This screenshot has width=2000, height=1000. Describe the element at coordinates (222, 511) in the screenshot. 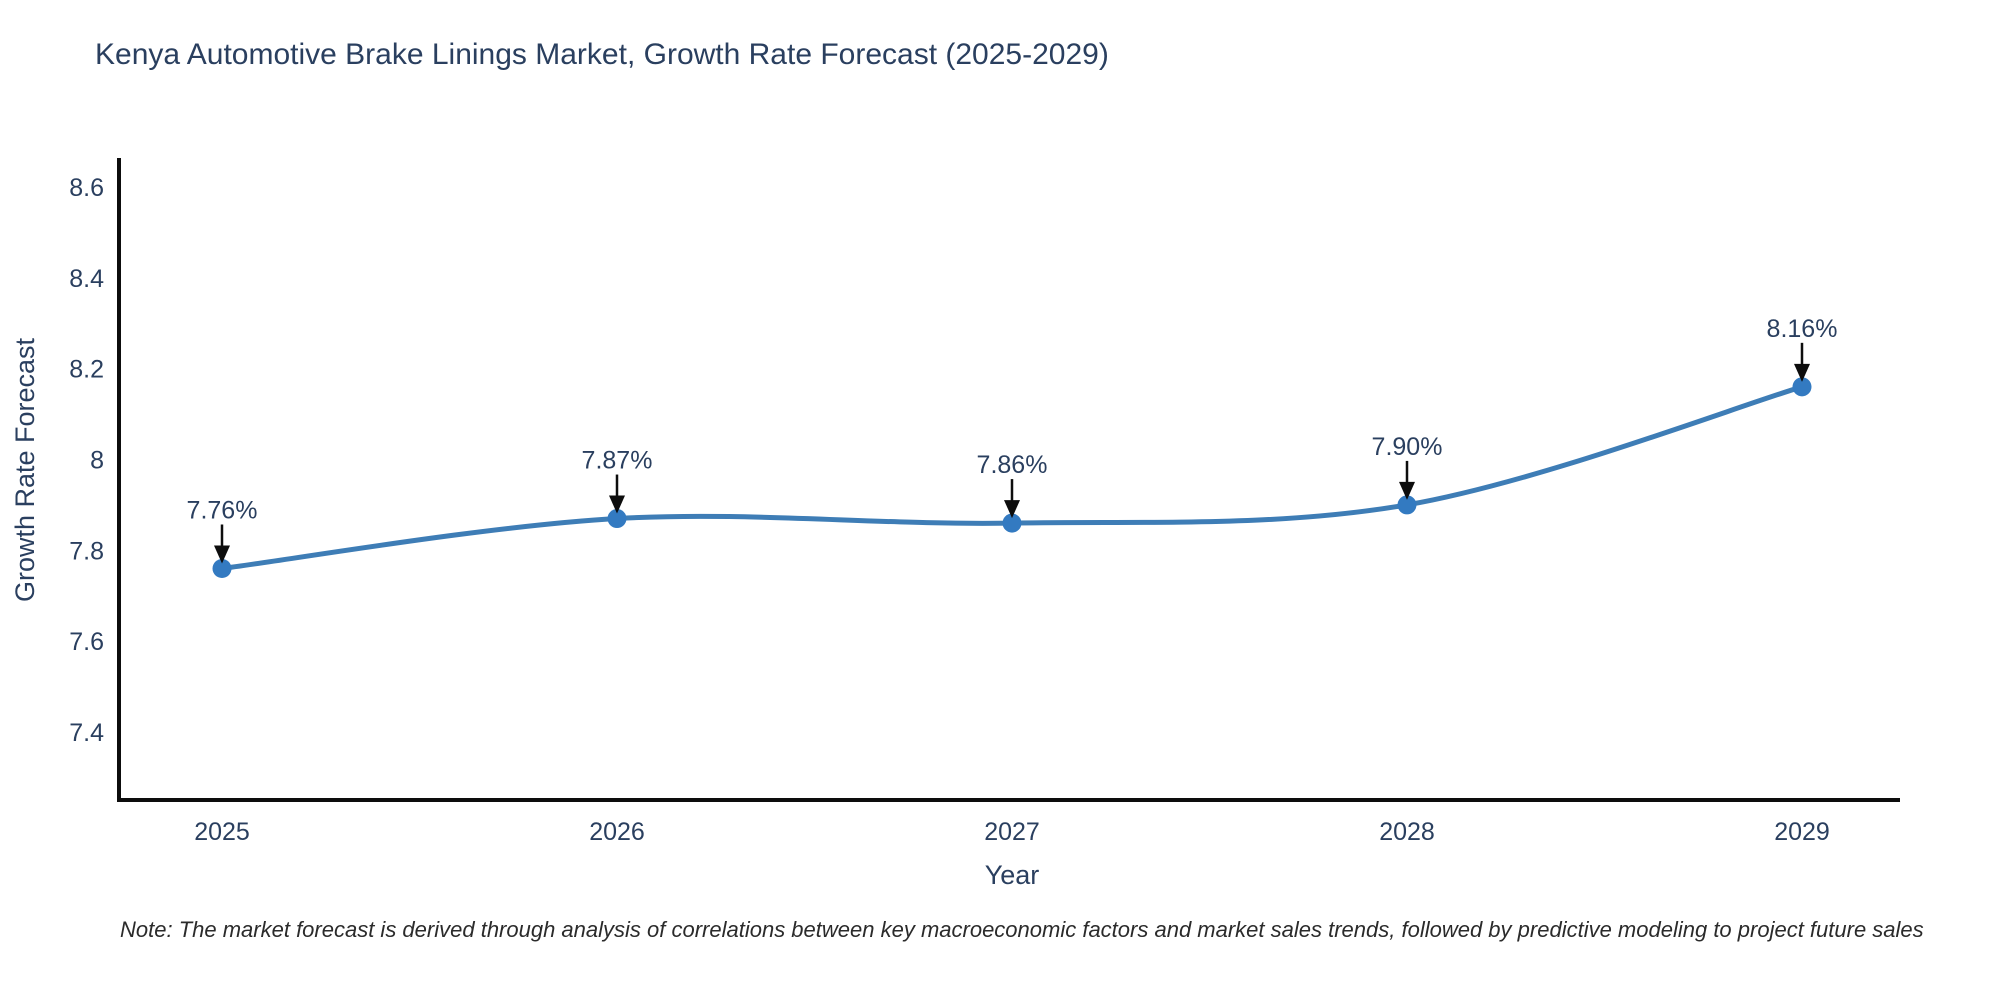

I see `point-value-label: 7.76%` at that location.